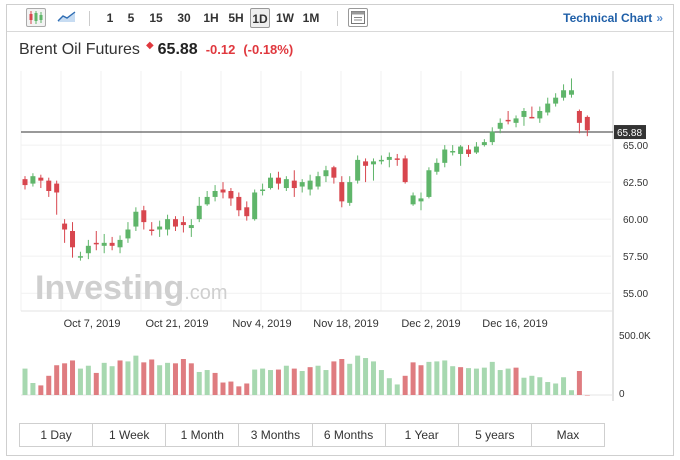  Describe the element at coordinates (36, 17) in the screenshot. I see `candlestick-chart-icon` at that location.